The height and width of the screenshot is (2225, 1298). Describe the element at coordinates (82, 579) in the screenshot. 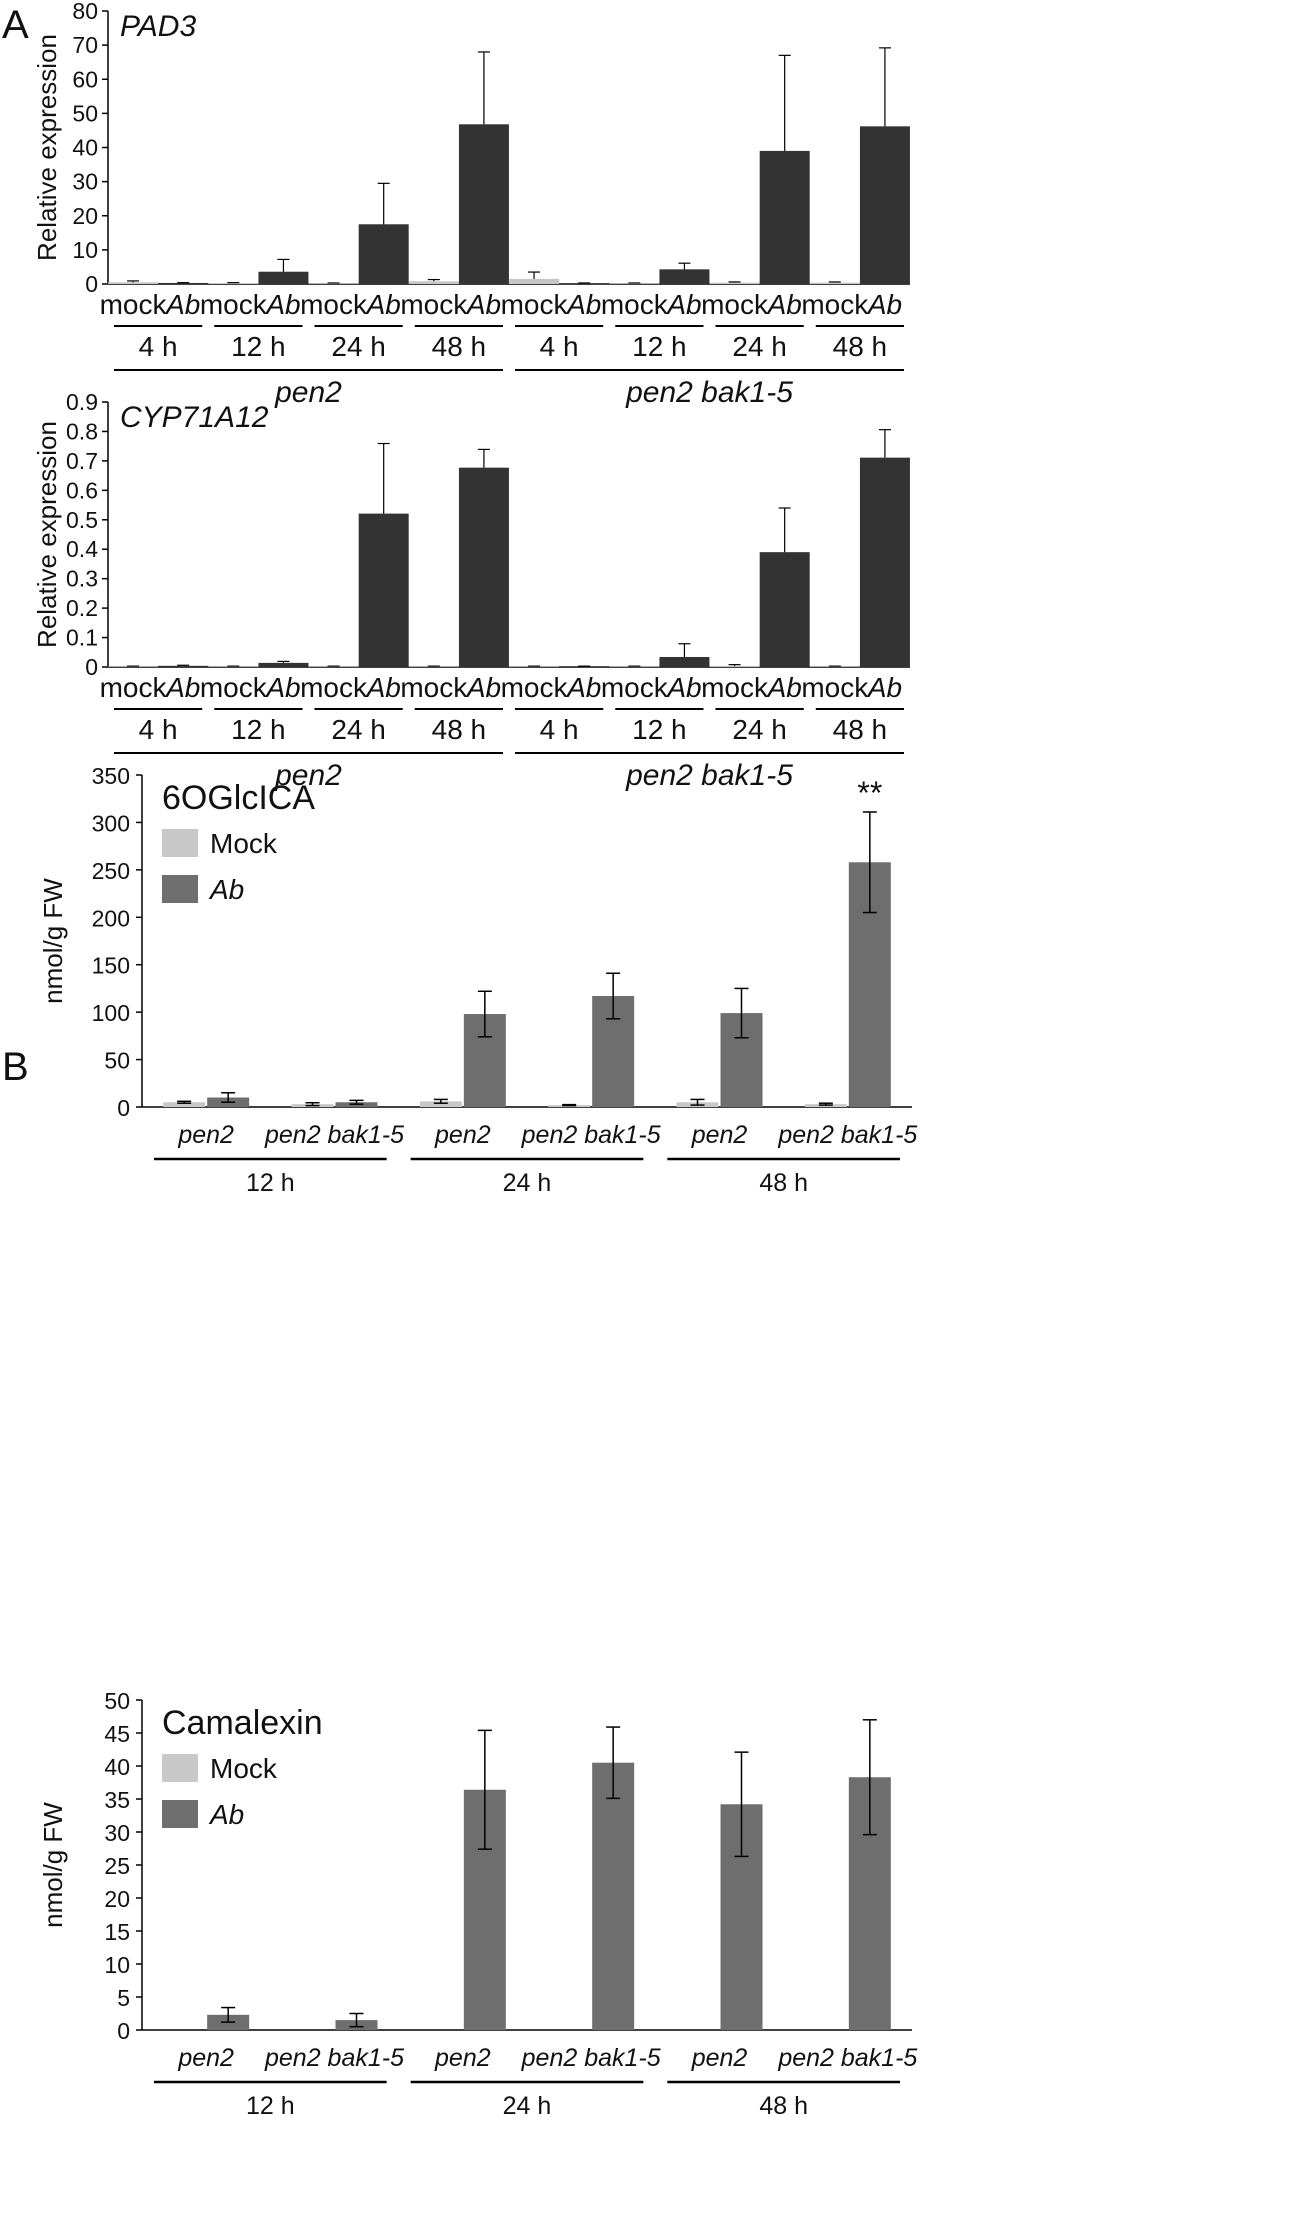

I see `y-tick-label: 0.3` at that location.